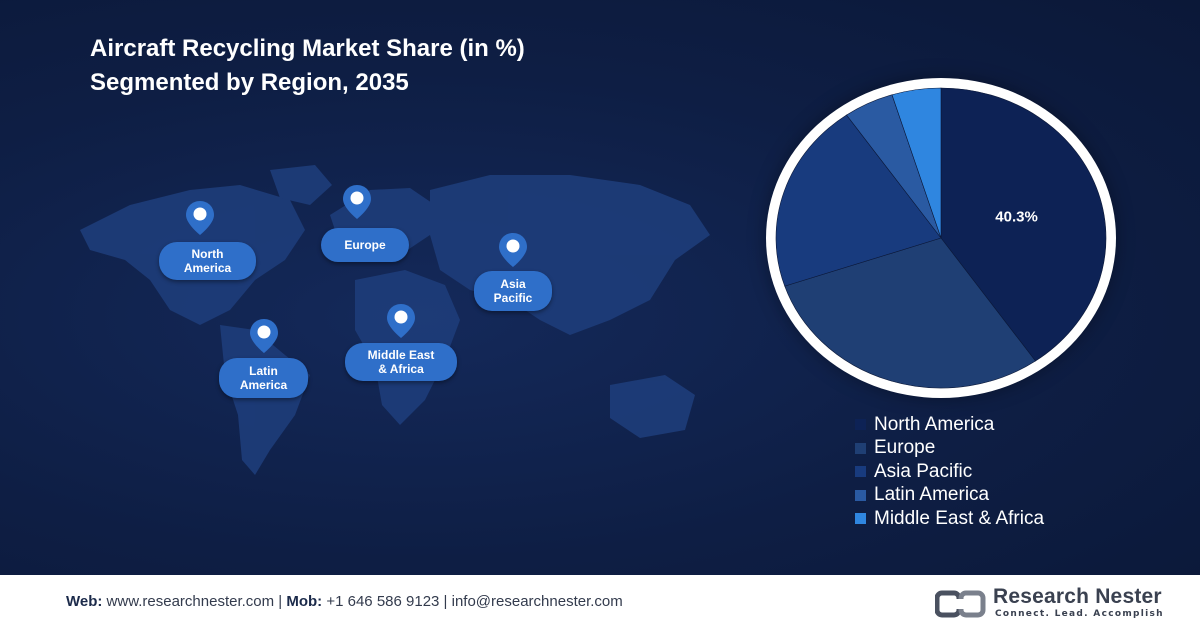  Describe the element at coordinates (401, 321) in the screenshot. I see `middle-east-africa-pin-icon` at that location.